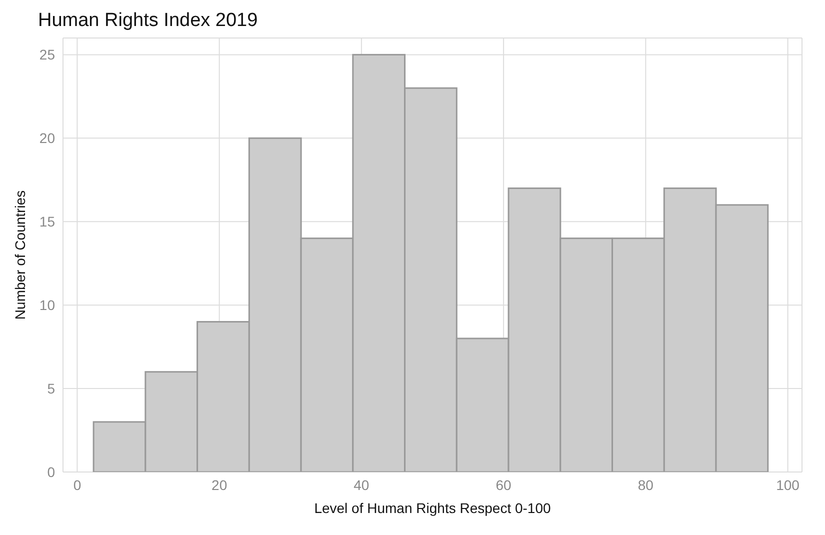 The image size is (825, 535). Describe the element at coordinates (77, 484) in the screenshot. I see `x-tick-label: 0` at that location.